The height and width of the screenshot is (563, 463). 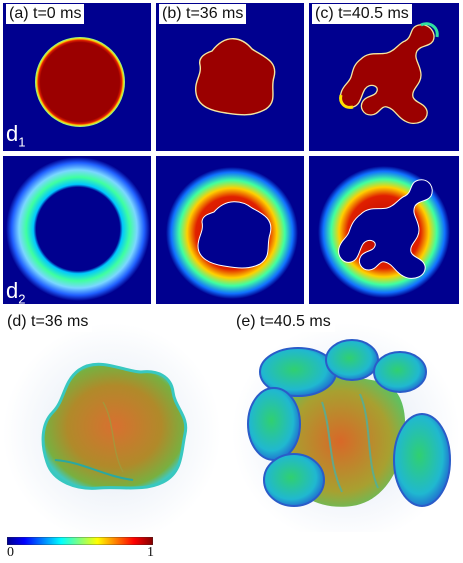 I want to click on panel-b2, so click(x=230, y=230).